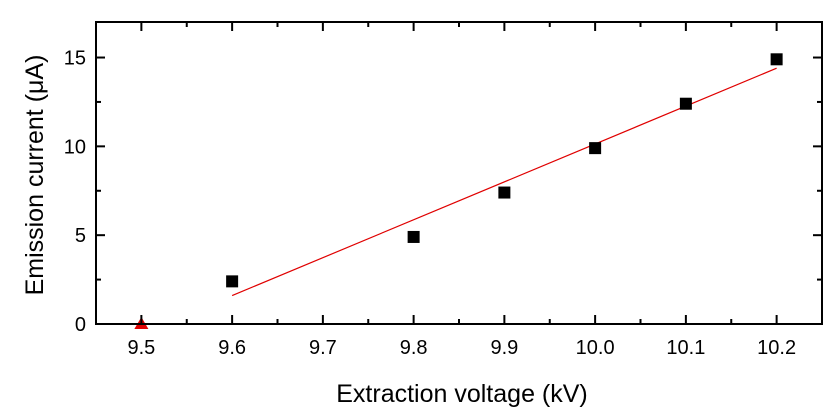  What do you see at coordinates (75, 147) in the screenshot?
I see `y-tick-label: 10` at bounding box center [75, 147].